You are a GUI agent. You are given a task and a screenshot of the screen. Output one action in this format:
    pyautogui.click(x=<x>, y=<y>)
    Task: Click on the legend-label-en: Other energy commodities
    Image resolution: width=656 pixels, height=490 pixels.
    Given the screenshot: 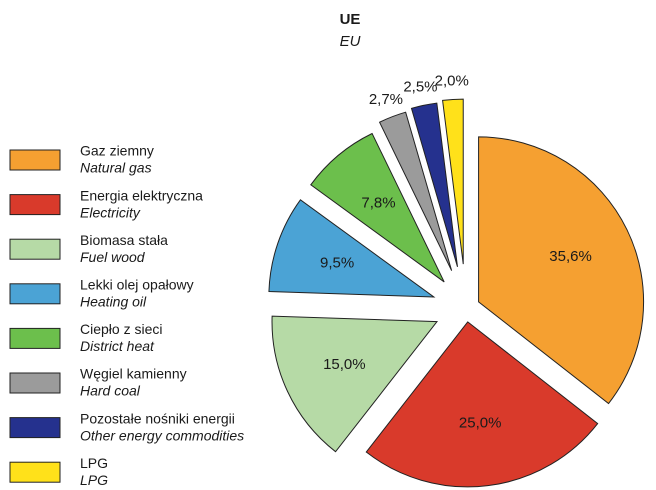 What is the action you would take?
    pyautogui.click(x=162, y=435)
    